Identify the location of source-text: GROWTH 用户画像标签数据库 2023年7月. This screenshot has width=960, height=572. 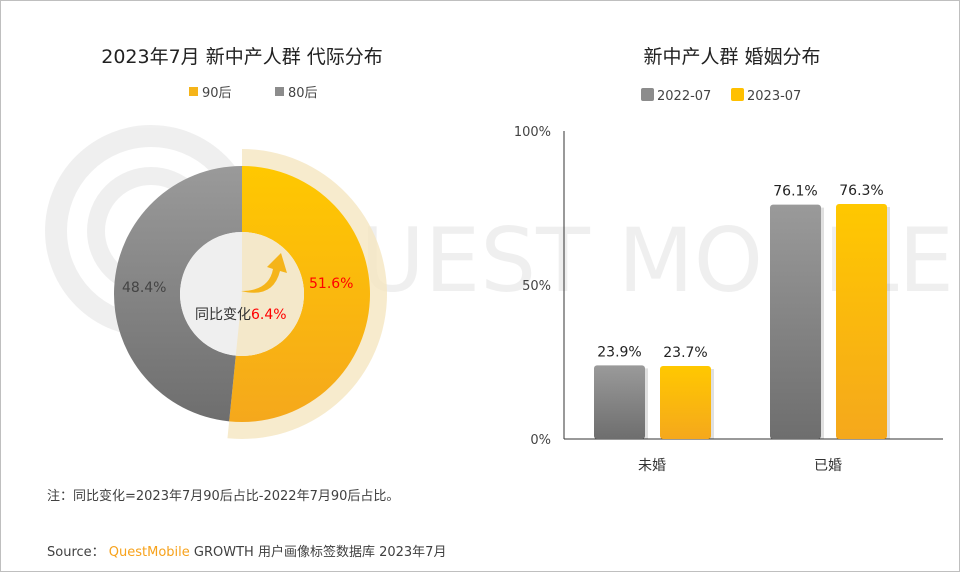
(320, 552).